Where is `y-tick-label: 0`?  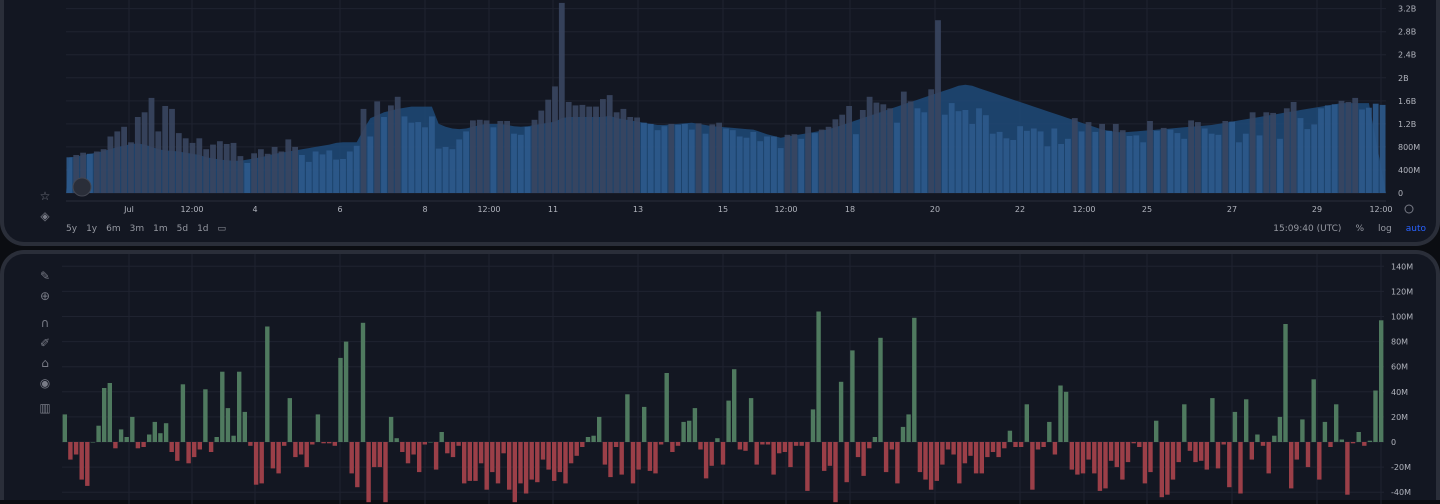 y-tick-label: 0 is located at coordinates (1400, 193).